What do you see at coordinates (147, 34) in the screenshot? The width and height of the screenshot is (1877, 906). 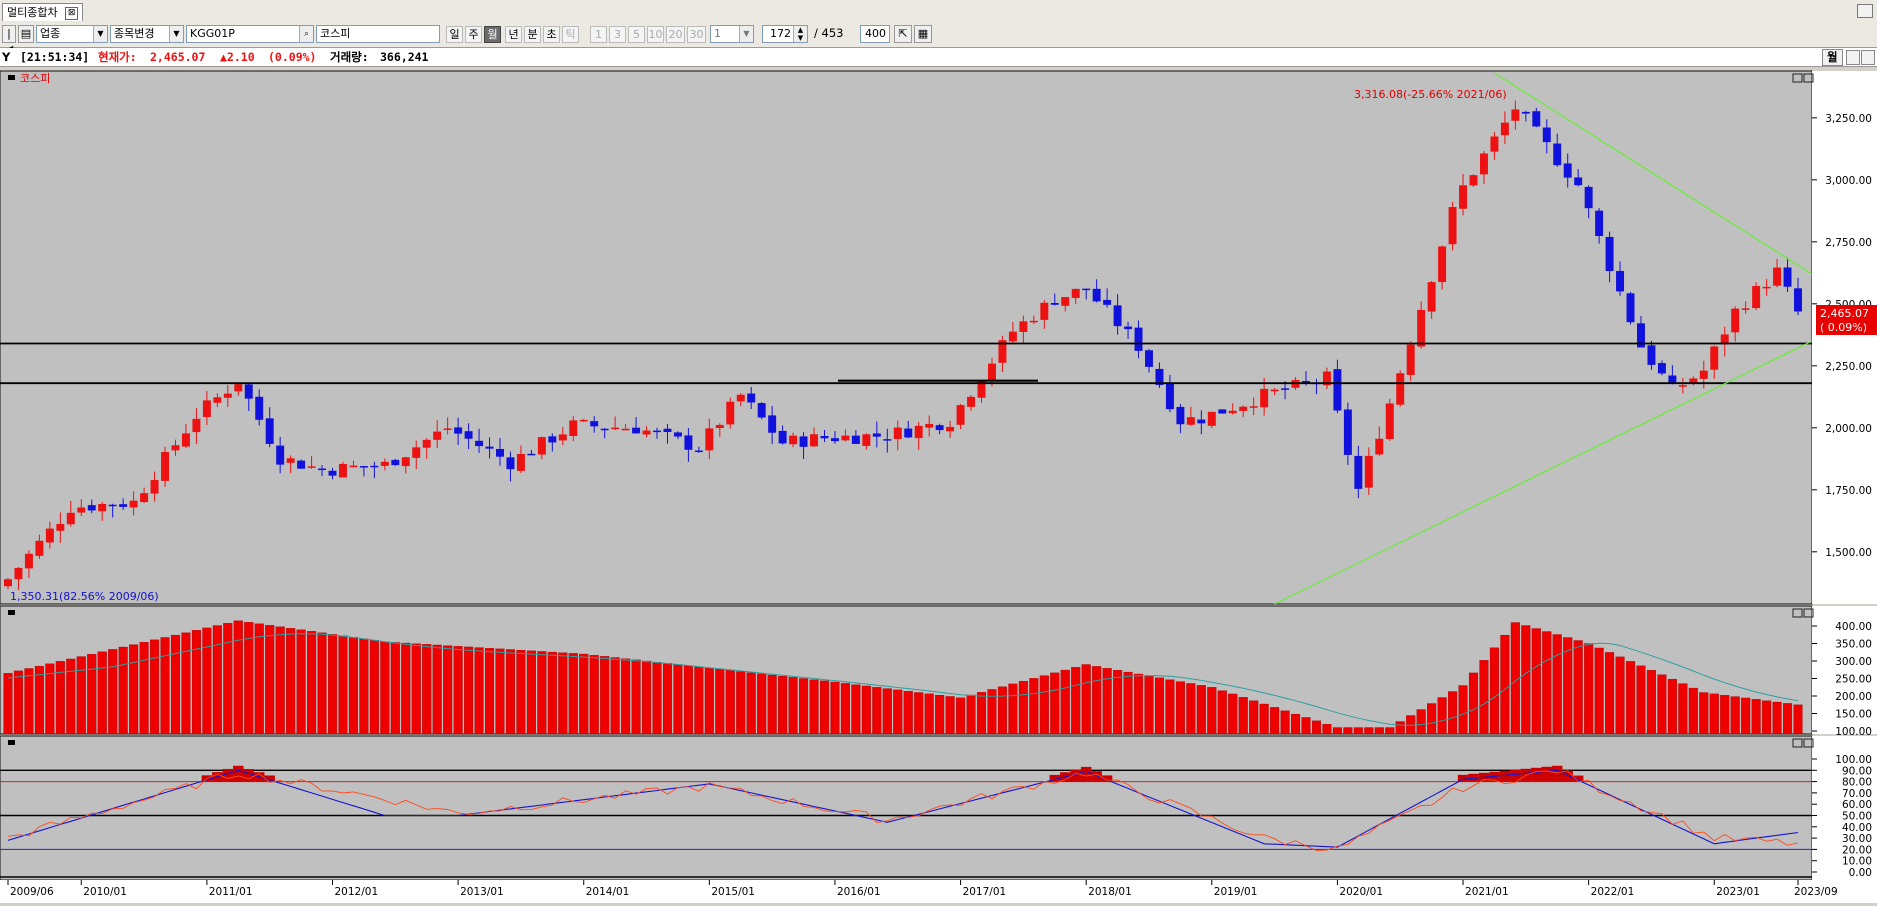 I see `change-stock-select: 종목변경 ▼` at bounding box center [147, 34].